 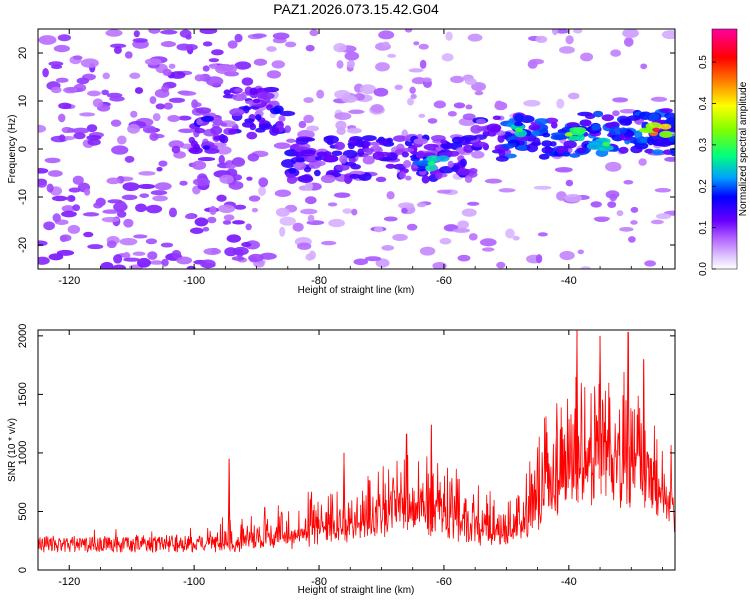 I want to click on spectrogram-xtick-label: -80, so click(x=319, y=281).